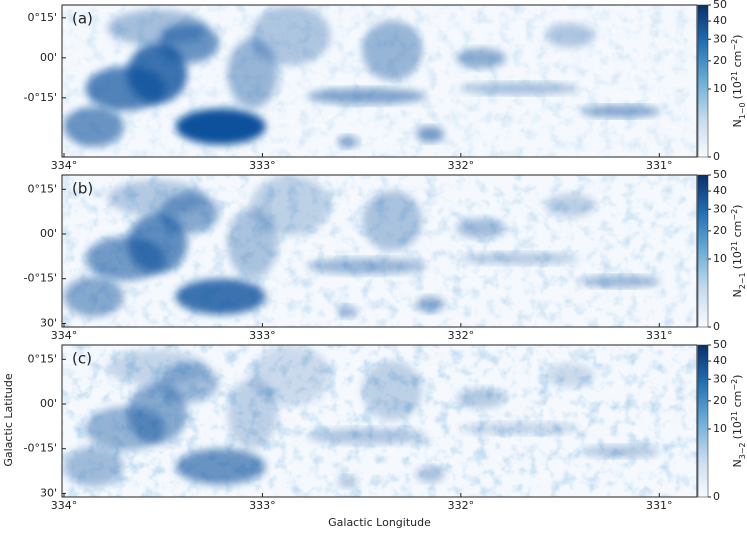 The height and width of the screenshot is (537, 747). What do you see at coordinates (742, 110) in the screenshot?
I see `colorbar-label-part: 1−0` at bounding box center [742, 110].